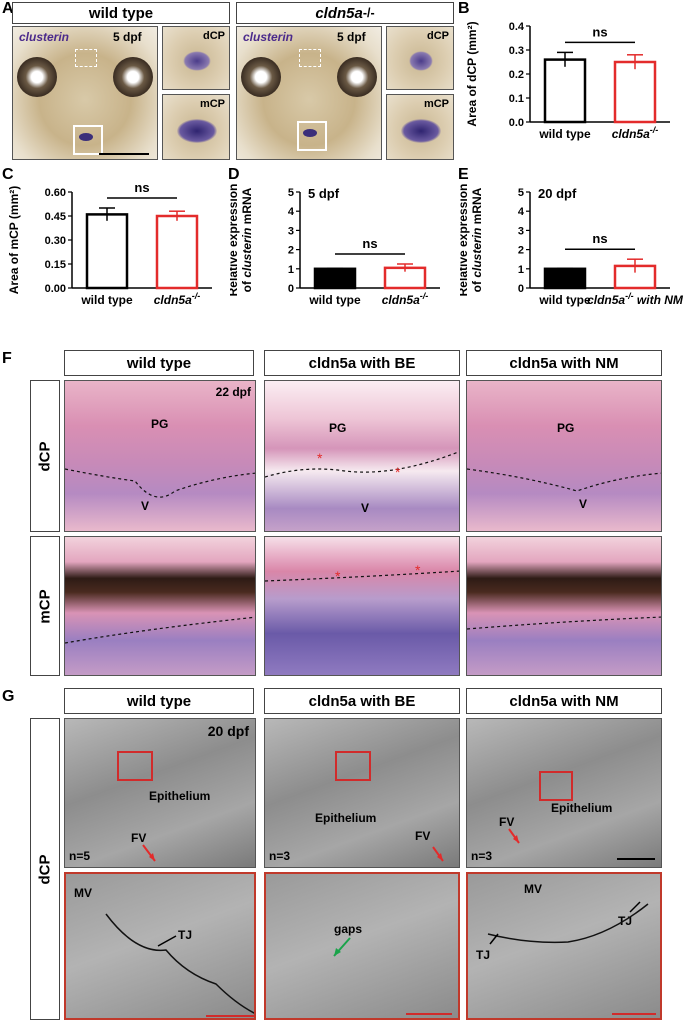  I want to click on panel-f-dcp-nm: PG V, so click(564, 456).